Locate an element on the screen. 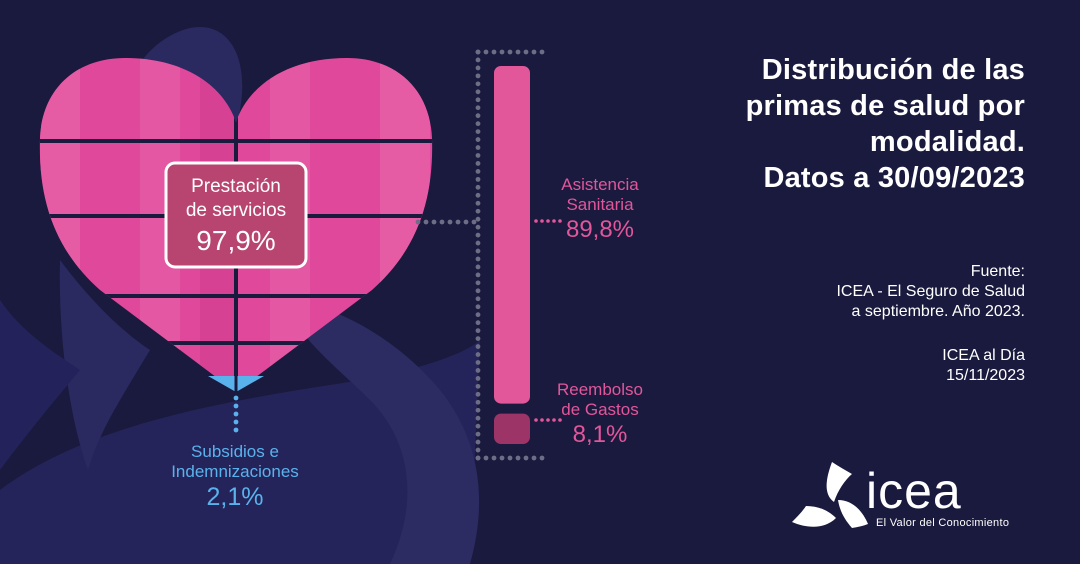 The width and height of the screenshot is (1080, 564). bar-reembolso-gastos is located at coordinates (512, 428).